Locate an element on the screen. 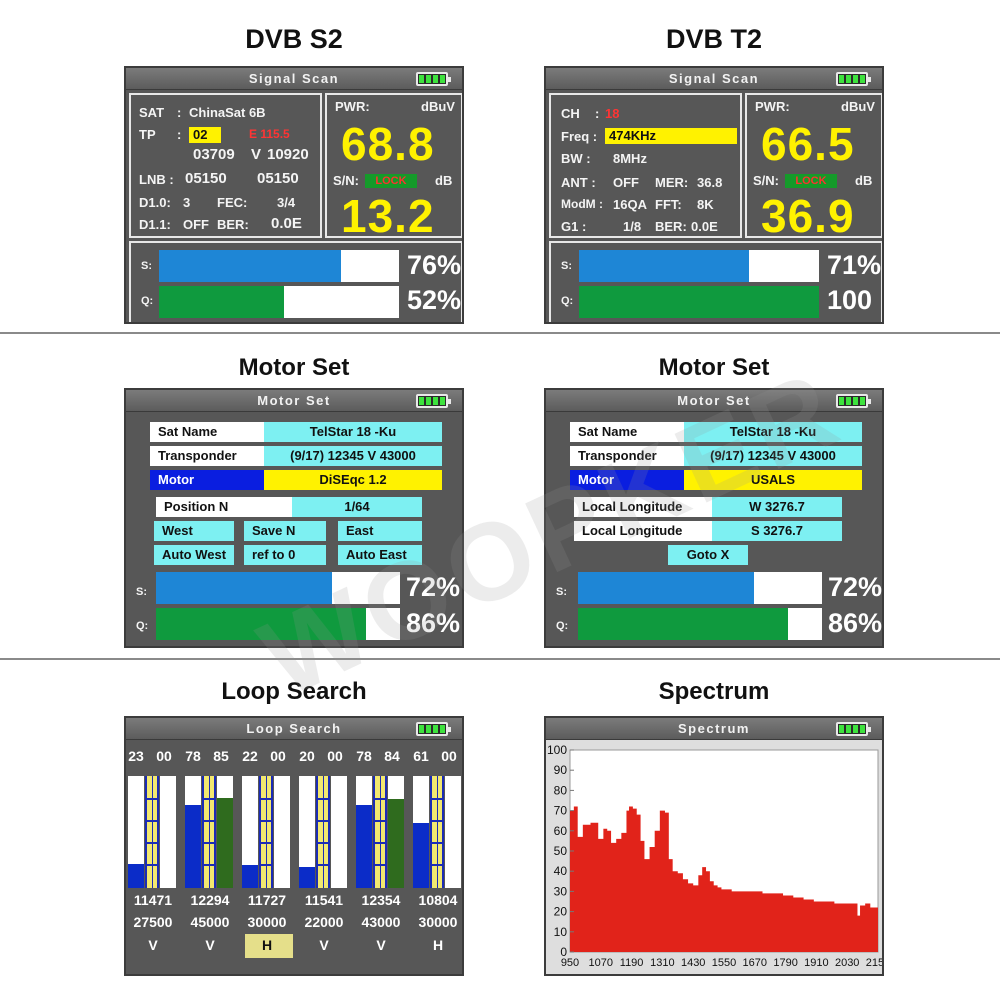 The image size is (1000, 1000). motor-type-value: USALS is located at coordinates (773, 480).